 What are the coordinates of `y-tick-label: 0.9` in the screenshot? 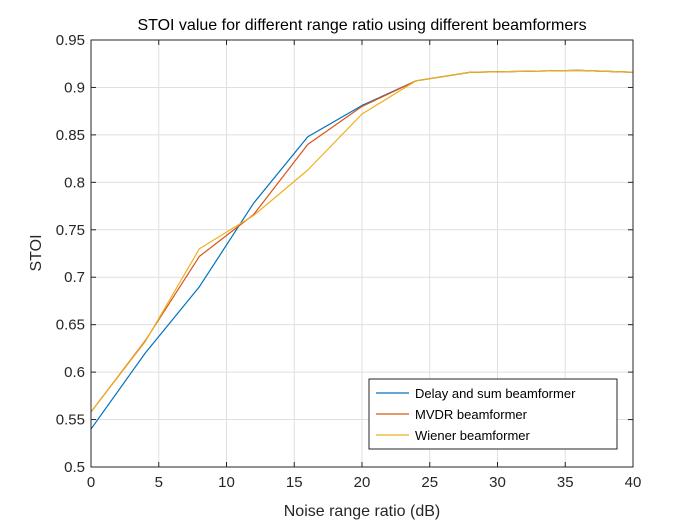 It's located at (74, 87).